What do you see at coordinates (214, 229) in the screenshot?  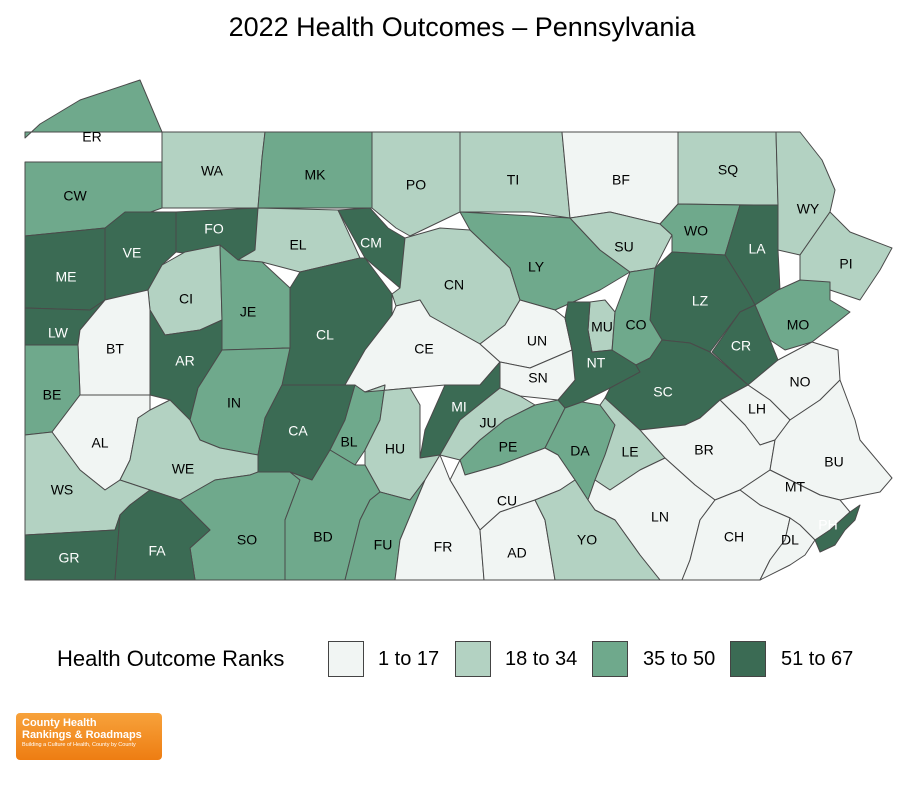 I see `county-label-fo: FO` at bounding box center [214, 229].